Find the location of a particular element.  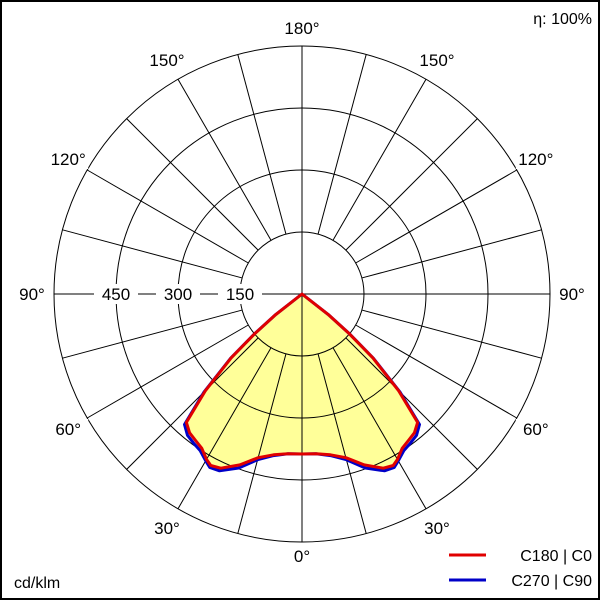

radial-tick-label: 450 is located at coordinates (116, 294).